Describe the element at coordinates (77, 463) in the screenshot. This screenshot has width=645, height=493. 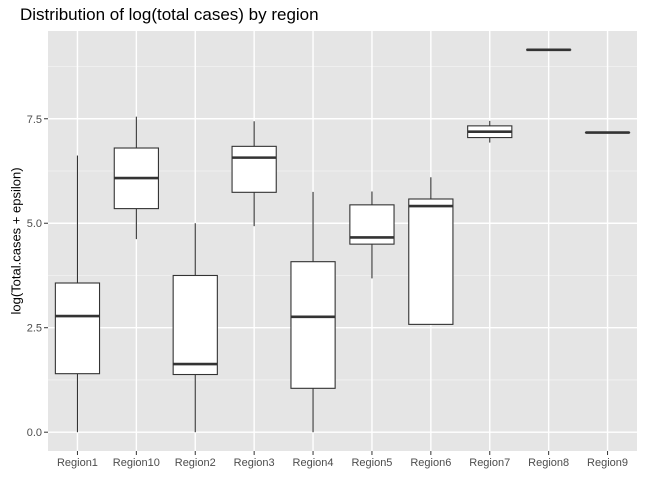
I see `x-tick-label: Region1` at that location.